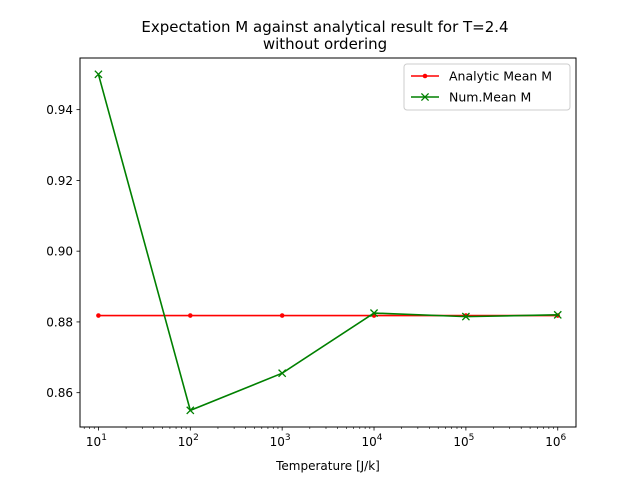  I want to click on x-tick-label: 10¹, so click(96, 441).